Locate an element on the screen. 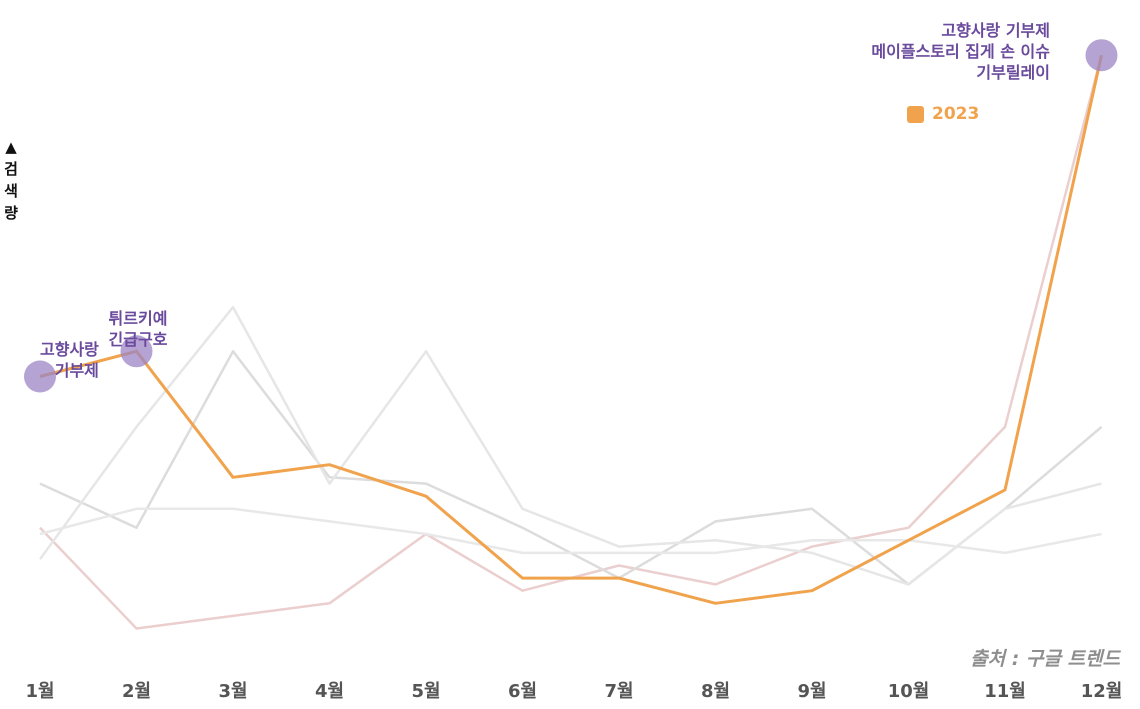 Image resolution: width=1140 pixels, height=709 pixels. x-tick-label: 9월 is located at coordinates (811, 691).